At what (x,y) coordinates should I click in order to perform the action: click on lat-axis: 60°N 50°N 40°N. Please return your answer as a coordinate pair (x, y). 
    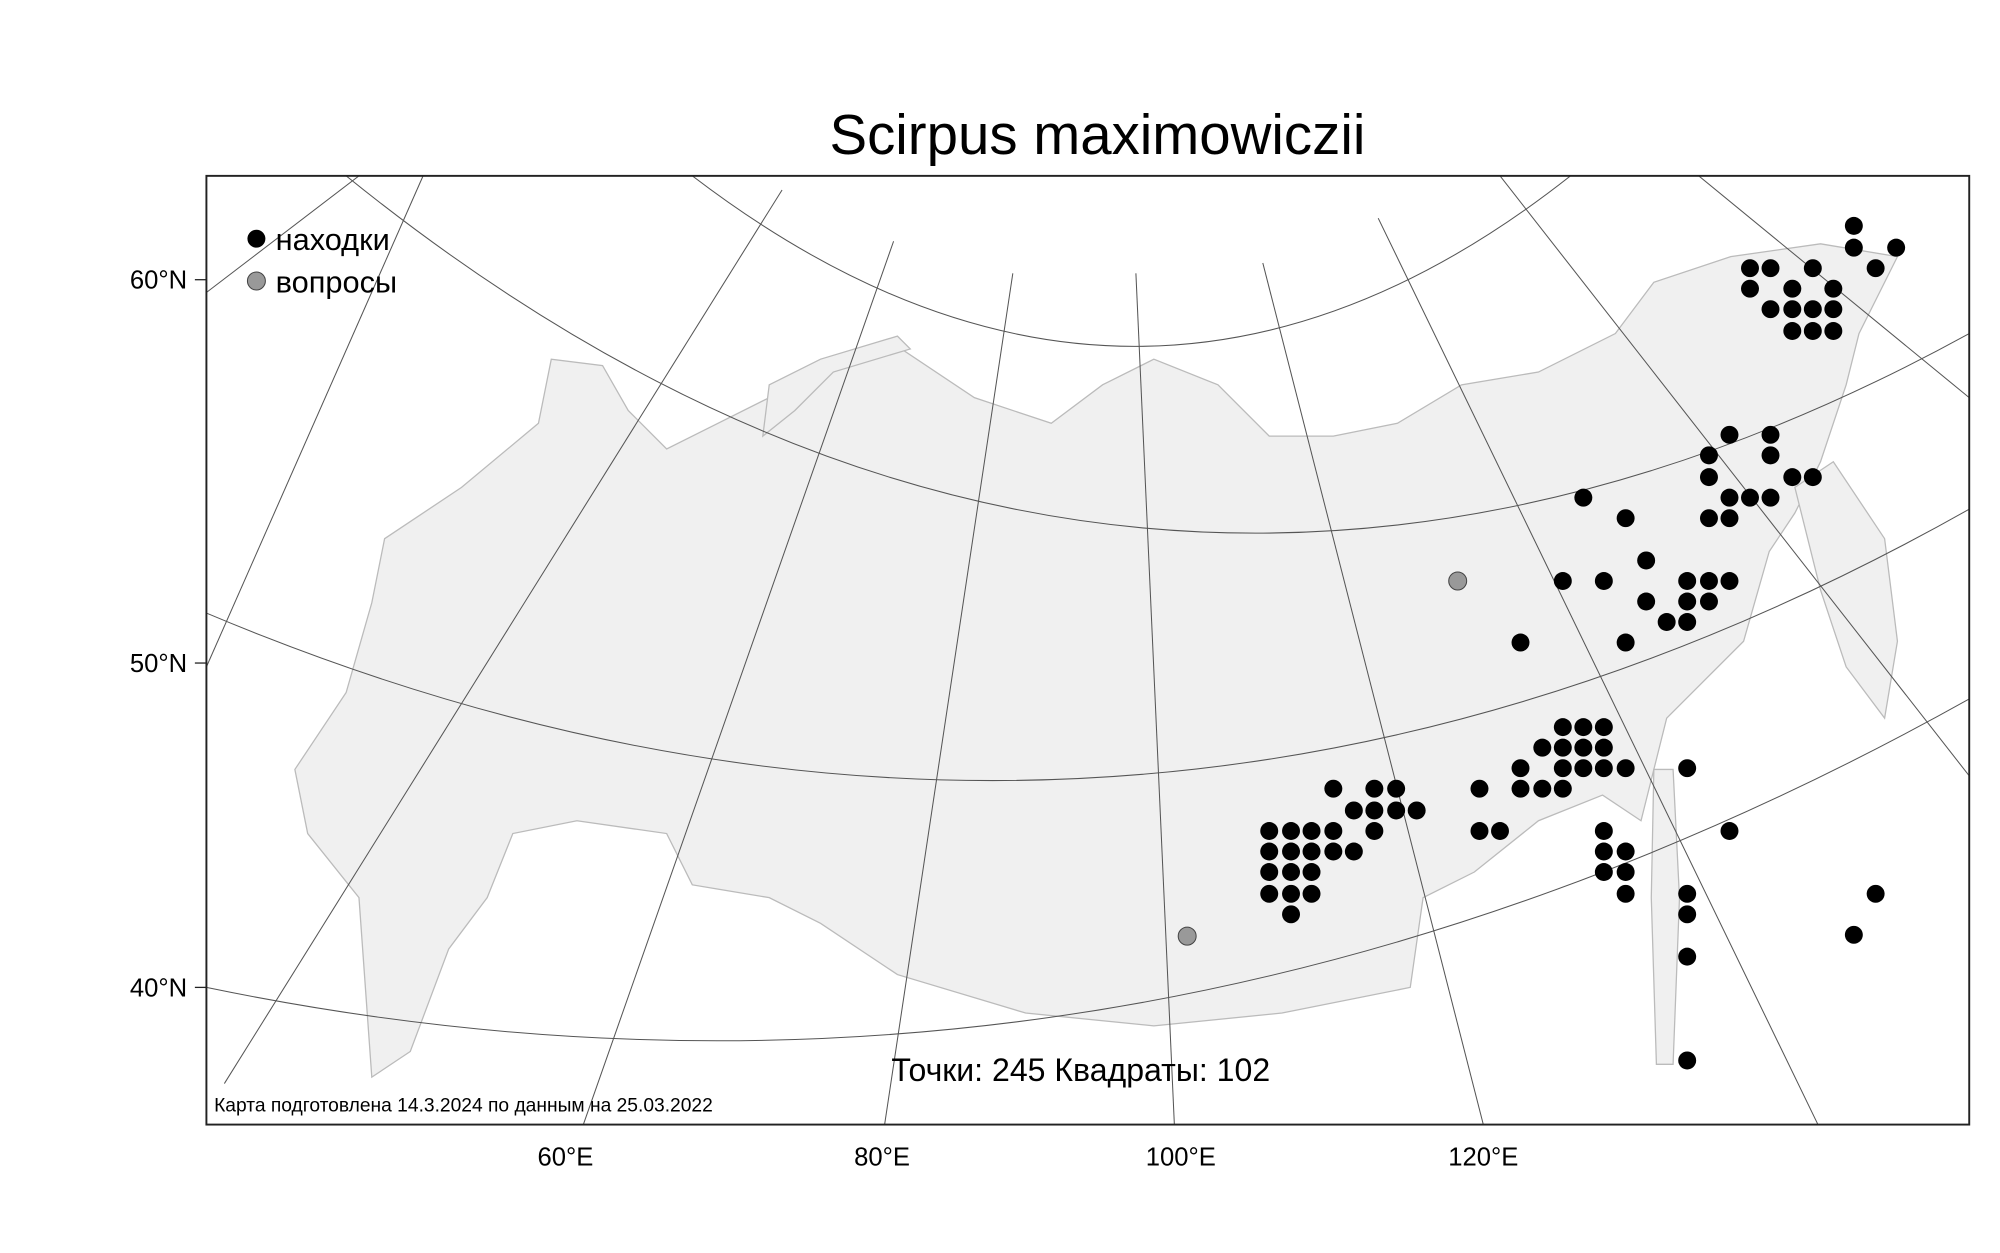
    Looking at the image, I should click on (168, 634).